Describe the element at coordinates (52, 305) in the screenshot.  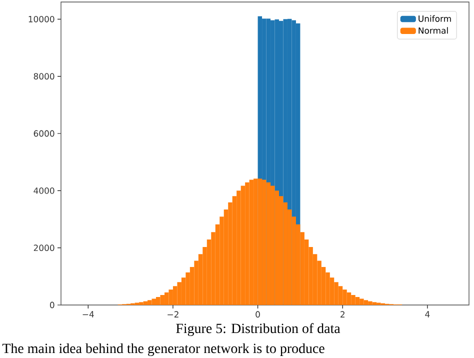
I see `y-tick-label: 0` at that location.